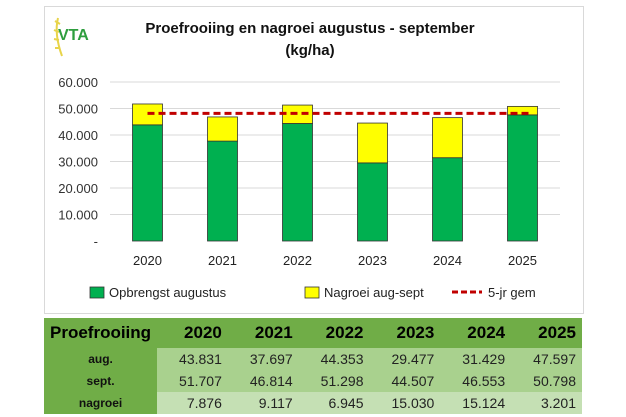 This screenshot has width=626, height=417. I want to click on chart-subtitle: (kg/ha), so click(310, 50).